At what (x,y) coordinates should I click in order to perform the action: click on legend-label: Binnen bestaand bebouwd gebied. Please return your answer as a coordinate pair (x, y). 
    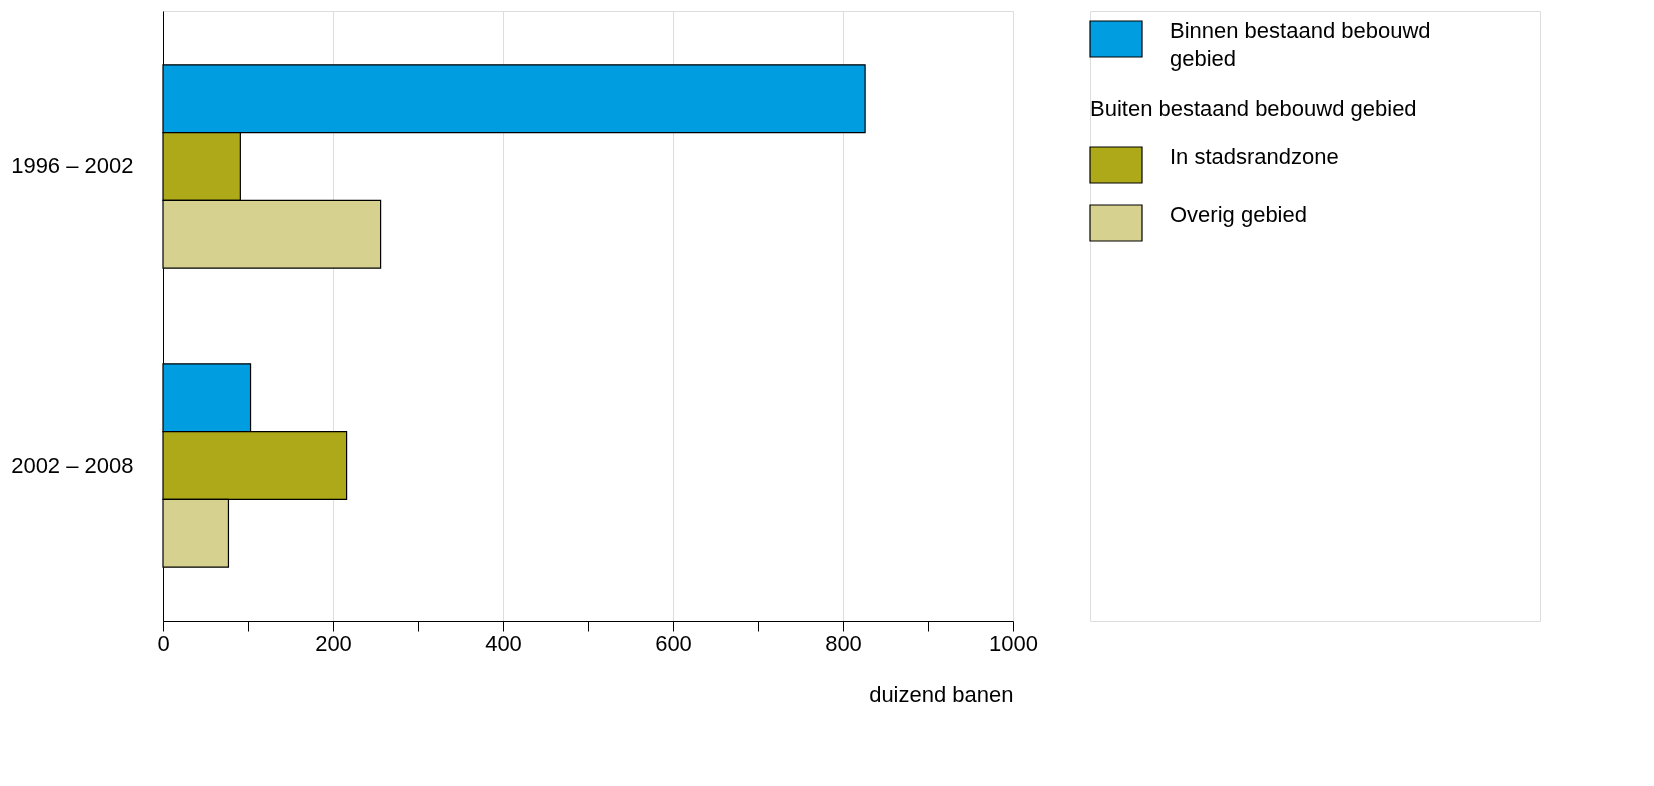
    Looking at the image, I should click on (1300, 44).